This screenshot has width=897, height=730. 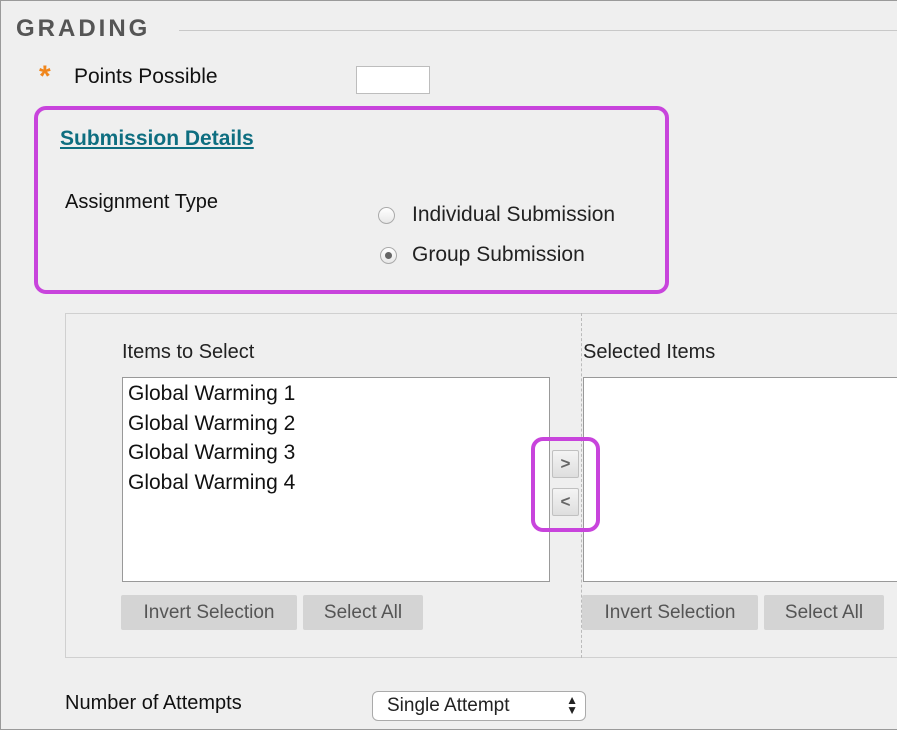 I want to click on attempts-value: Single Attempt, so click(x=448, y=705).